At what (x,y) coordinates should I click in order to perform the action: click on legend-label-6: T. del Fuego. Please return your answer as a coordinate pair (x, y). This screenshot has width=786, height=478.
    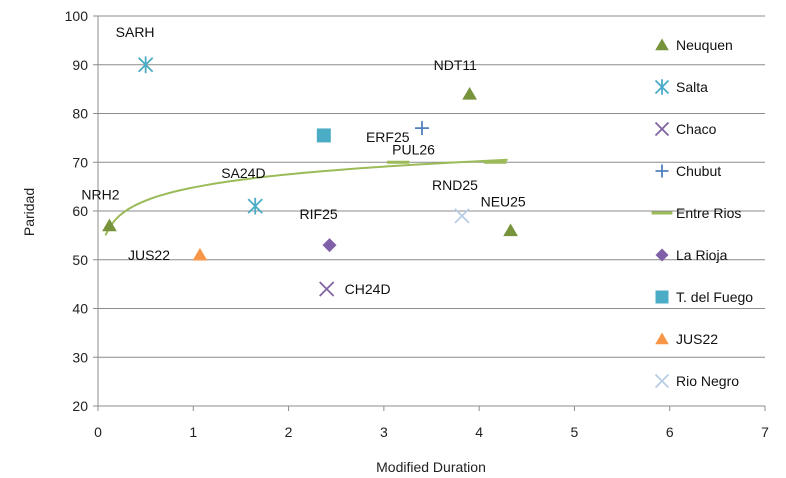
    Looking at the image, I should click on (714, 297).